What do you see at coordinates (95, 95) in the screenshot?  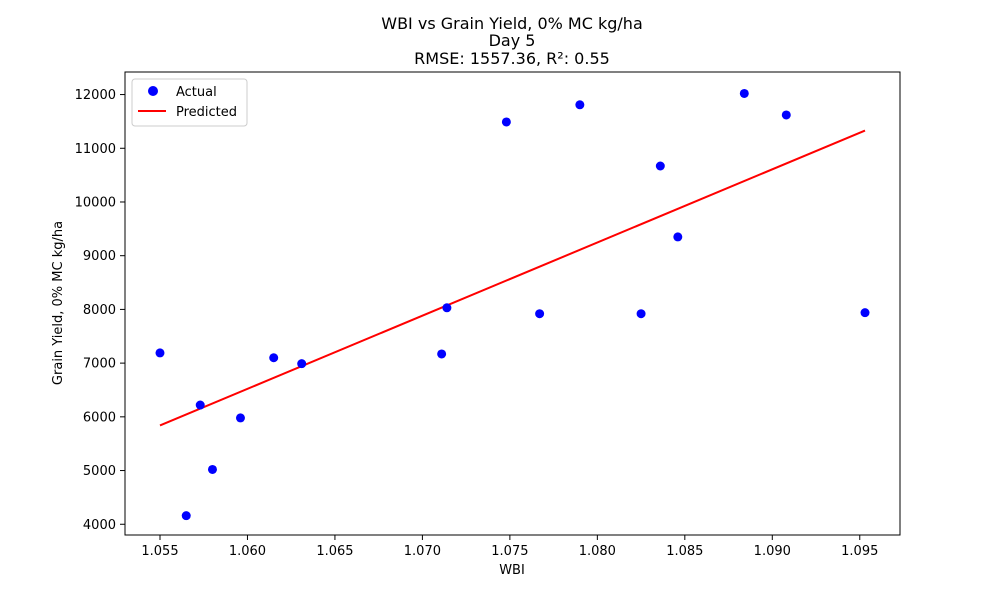 I see `y-tick-label: 12000` at bounding box center [95, 95].